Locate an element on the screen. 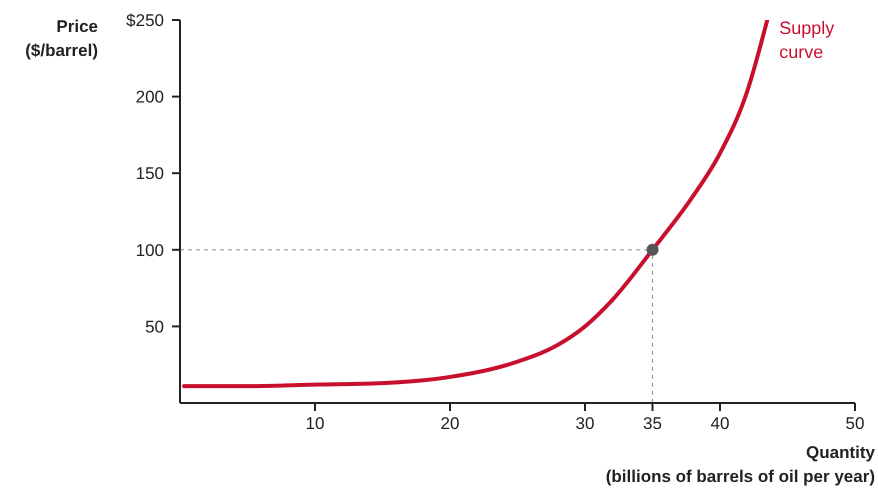 This screenshot has height=495, width=878. x-tick-label: 30 is located at coordinates (585, 424).